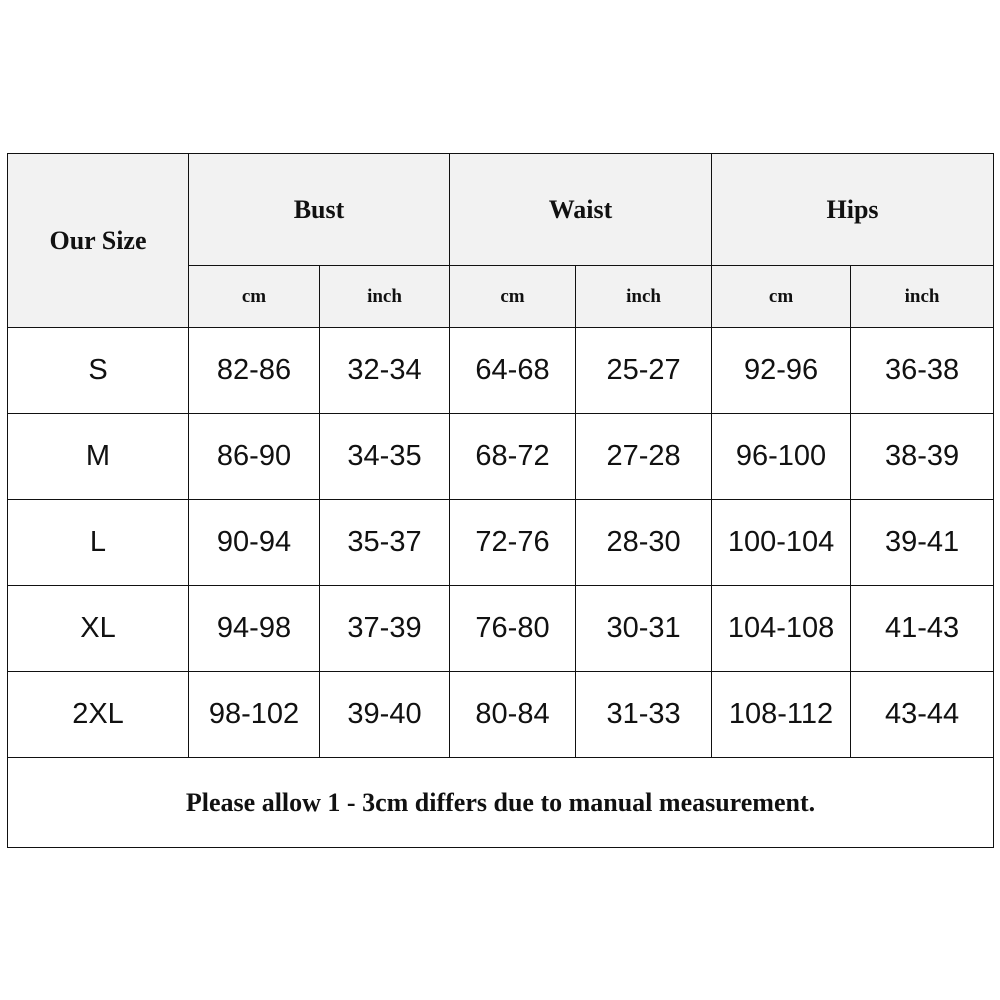 The height and width of the screenshot is (1000, 1000). What do you see at coordinates (98, 628) in the screenshot?
I see `size-cell: XL` at bounding box center [98, 628].